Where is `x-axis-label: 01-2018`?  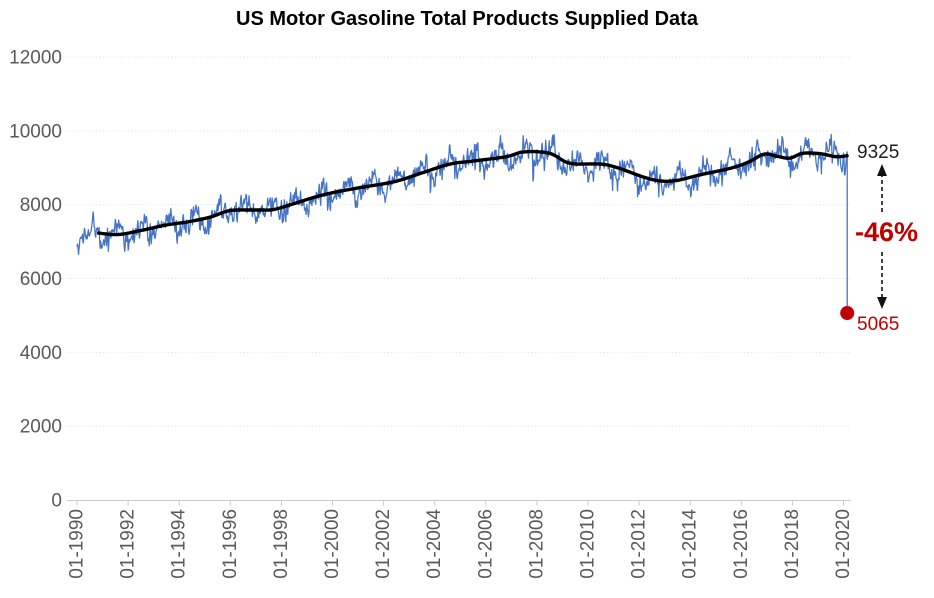
x-axis-label: 01-2018 is located at coordinates (792, 544).